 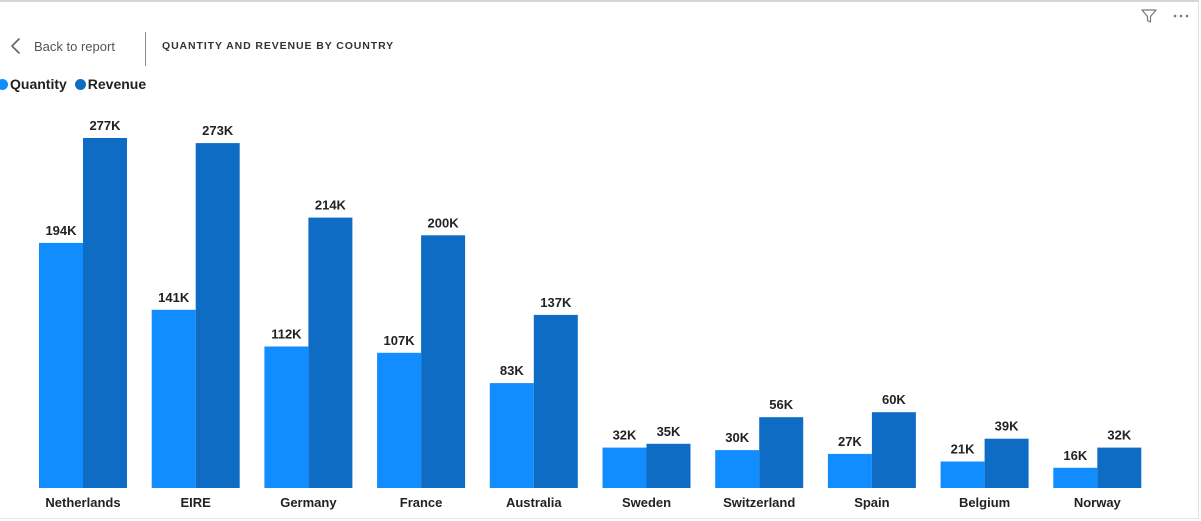 I want to click on bar-quantity-germany, so click(x=286, y=417).